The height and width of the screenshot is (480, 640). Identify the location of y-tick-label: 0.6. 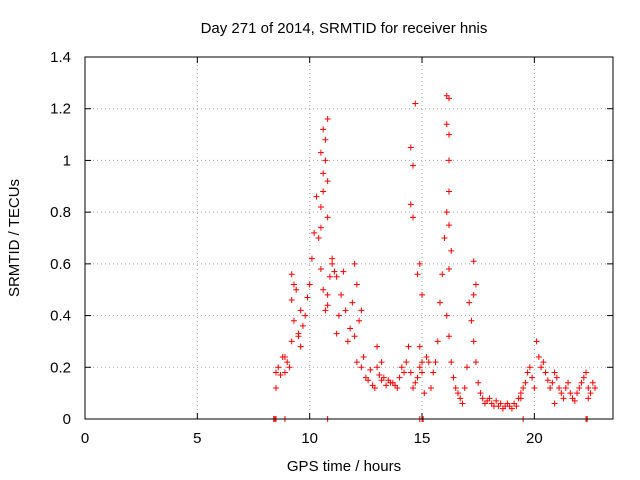
(60, 264).